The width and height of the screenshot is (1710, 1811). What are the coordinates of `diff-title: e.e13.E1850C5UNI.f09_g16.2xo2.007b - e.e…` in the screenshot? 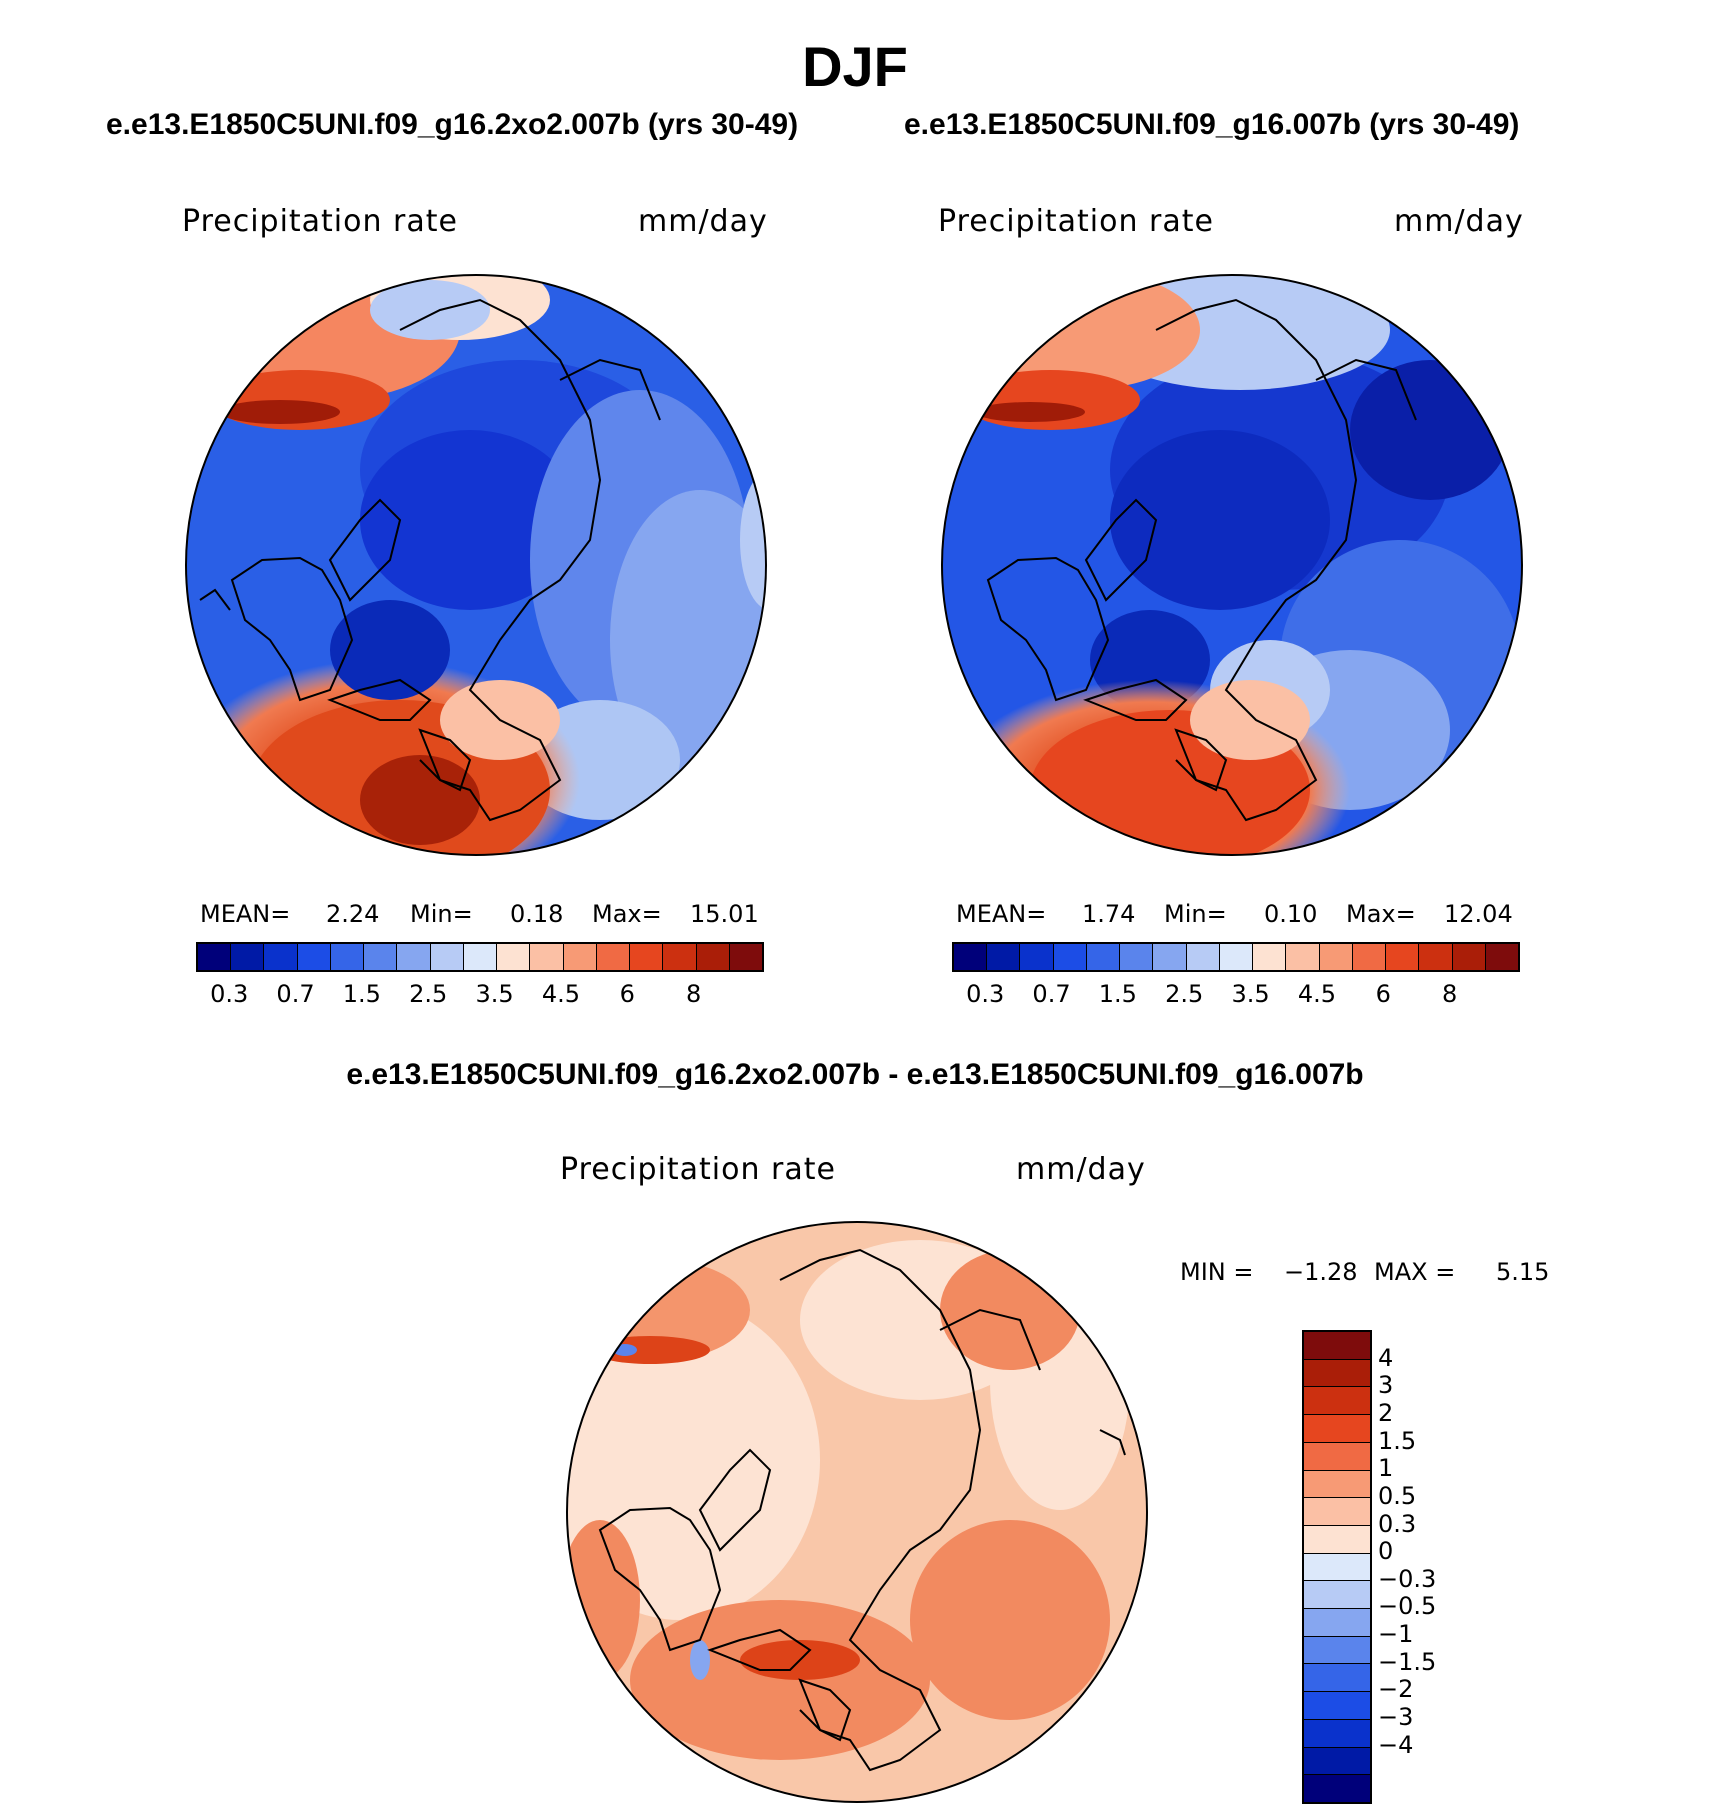 It's located at (855, 1074).